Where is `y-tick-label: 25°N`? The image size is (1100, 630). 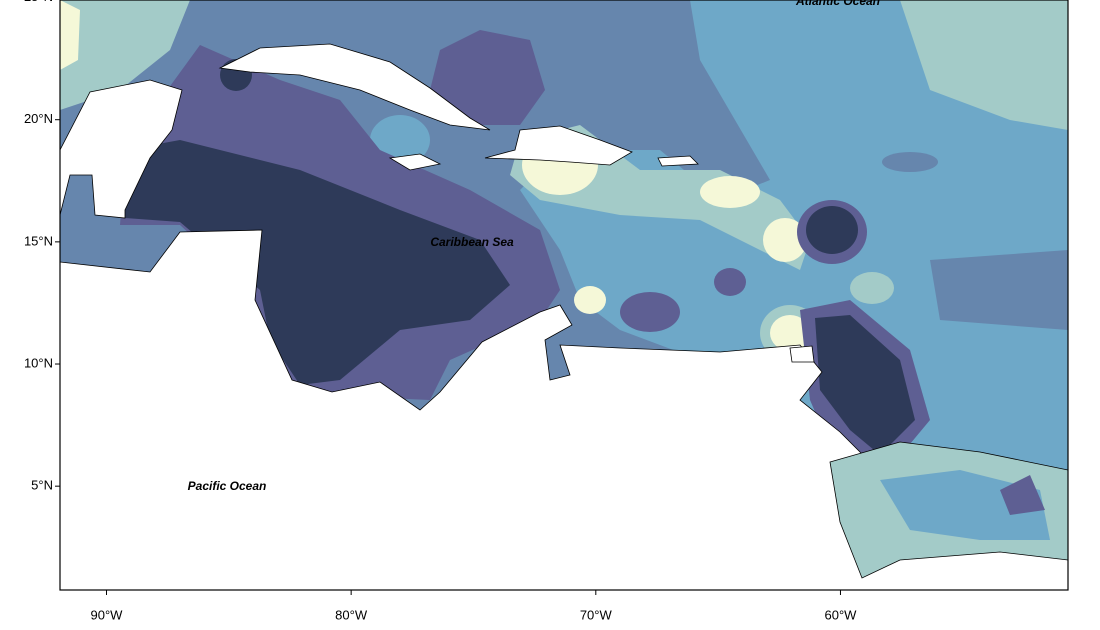
y-tick-label: 25°N is located at coordinates (38, 2).